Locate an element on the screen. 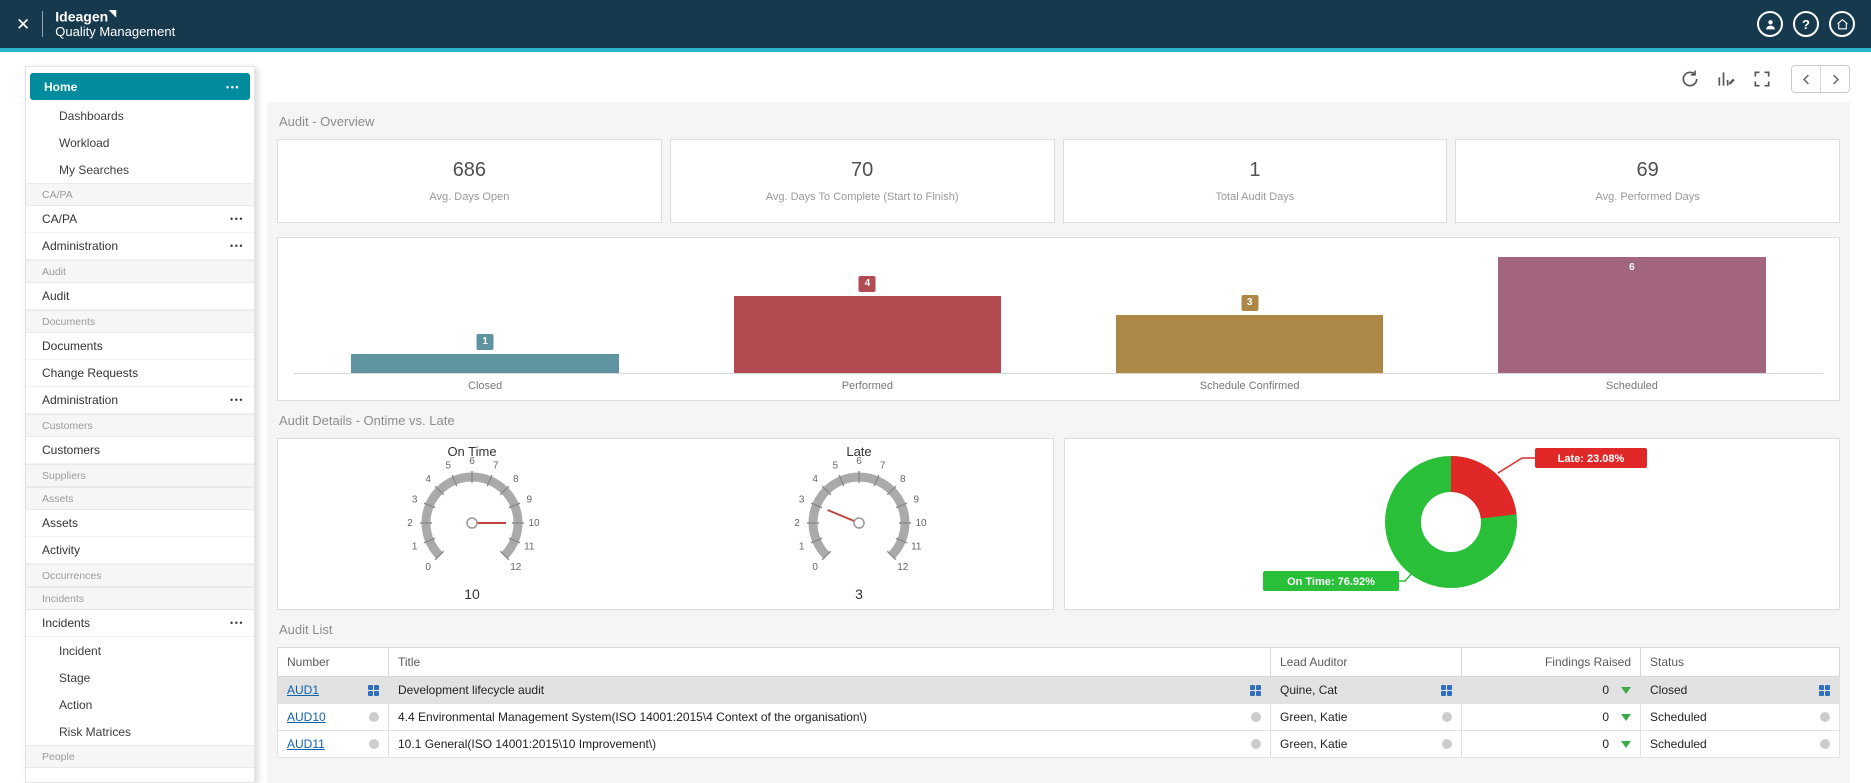 Image resolution: width=1871 pixels, height=783 pixels. audit-number-link: AUD10 is located at coordinates (306, 717).